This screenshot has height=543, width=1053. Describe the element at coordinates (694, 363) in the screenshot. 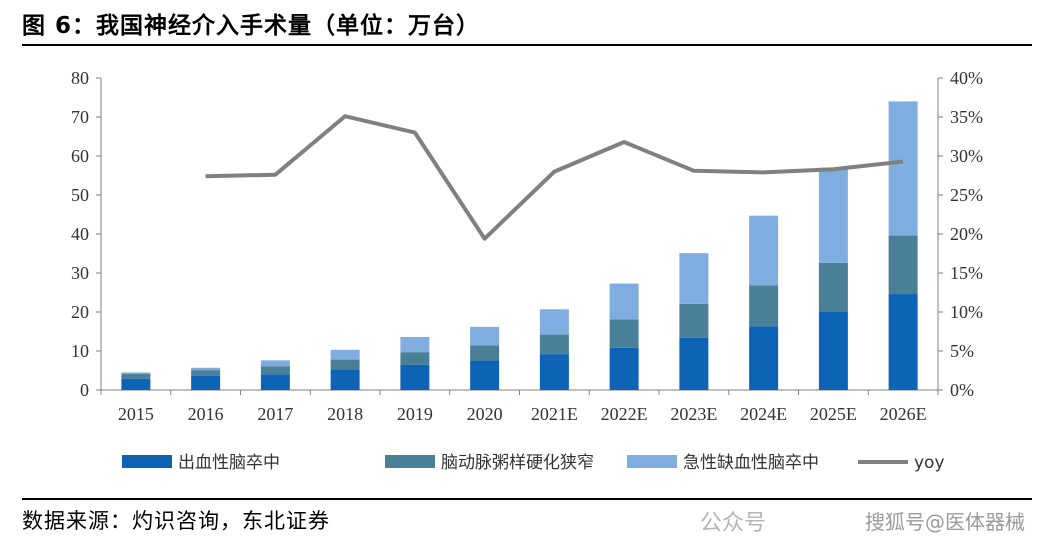

I see `bar-1-2023E` at that location.